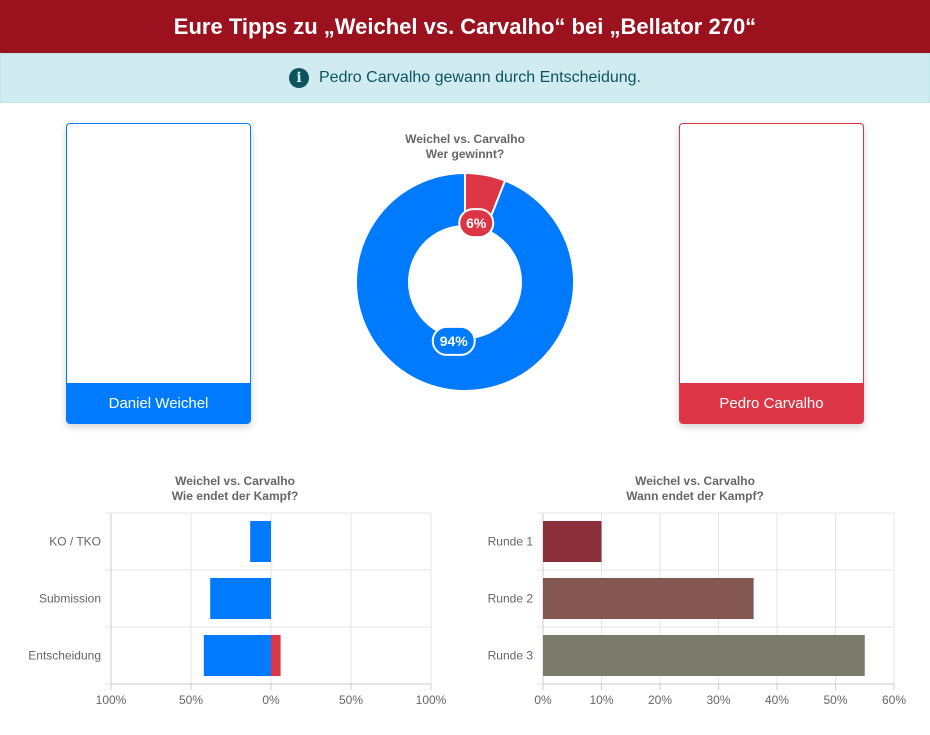 The width and height of the screenshot is (930, 735). Describe the element at coordinates (718, 700) in the screenshot. I see `x-tick-label: 30%` at that location.